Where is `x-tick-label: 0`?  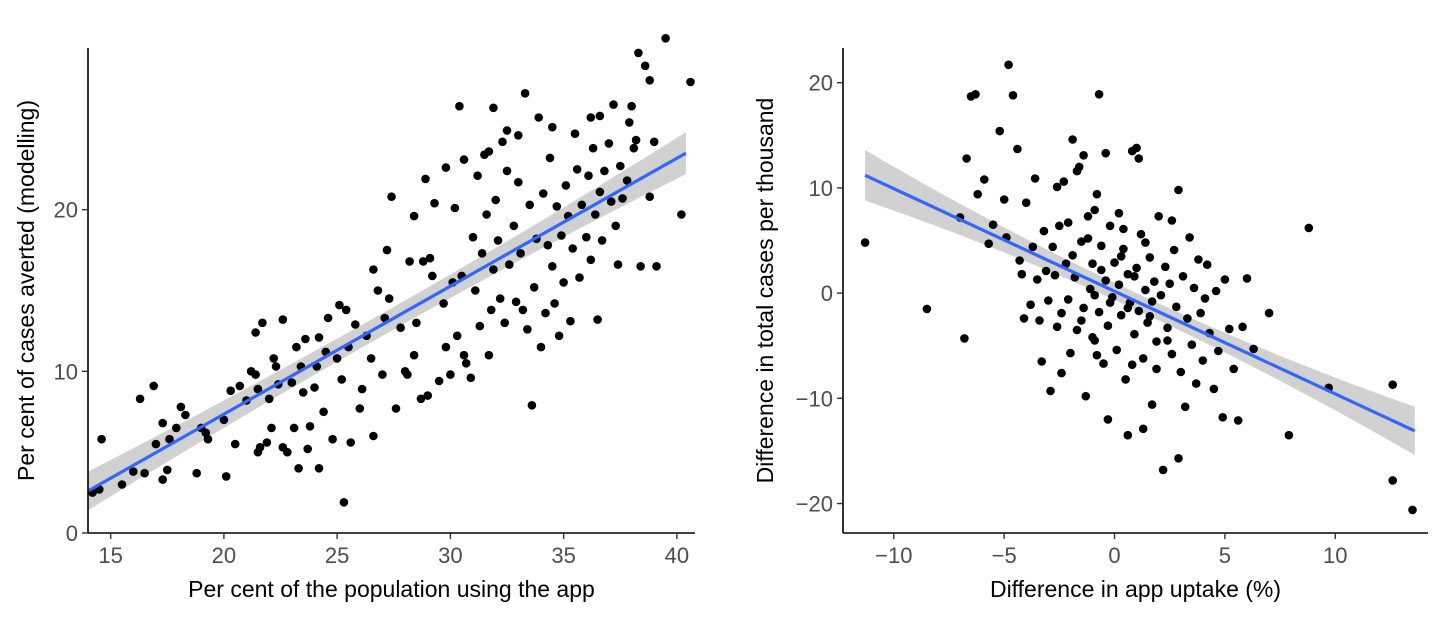
x-tick-label: 0 is located at coordinates (1114, 555).